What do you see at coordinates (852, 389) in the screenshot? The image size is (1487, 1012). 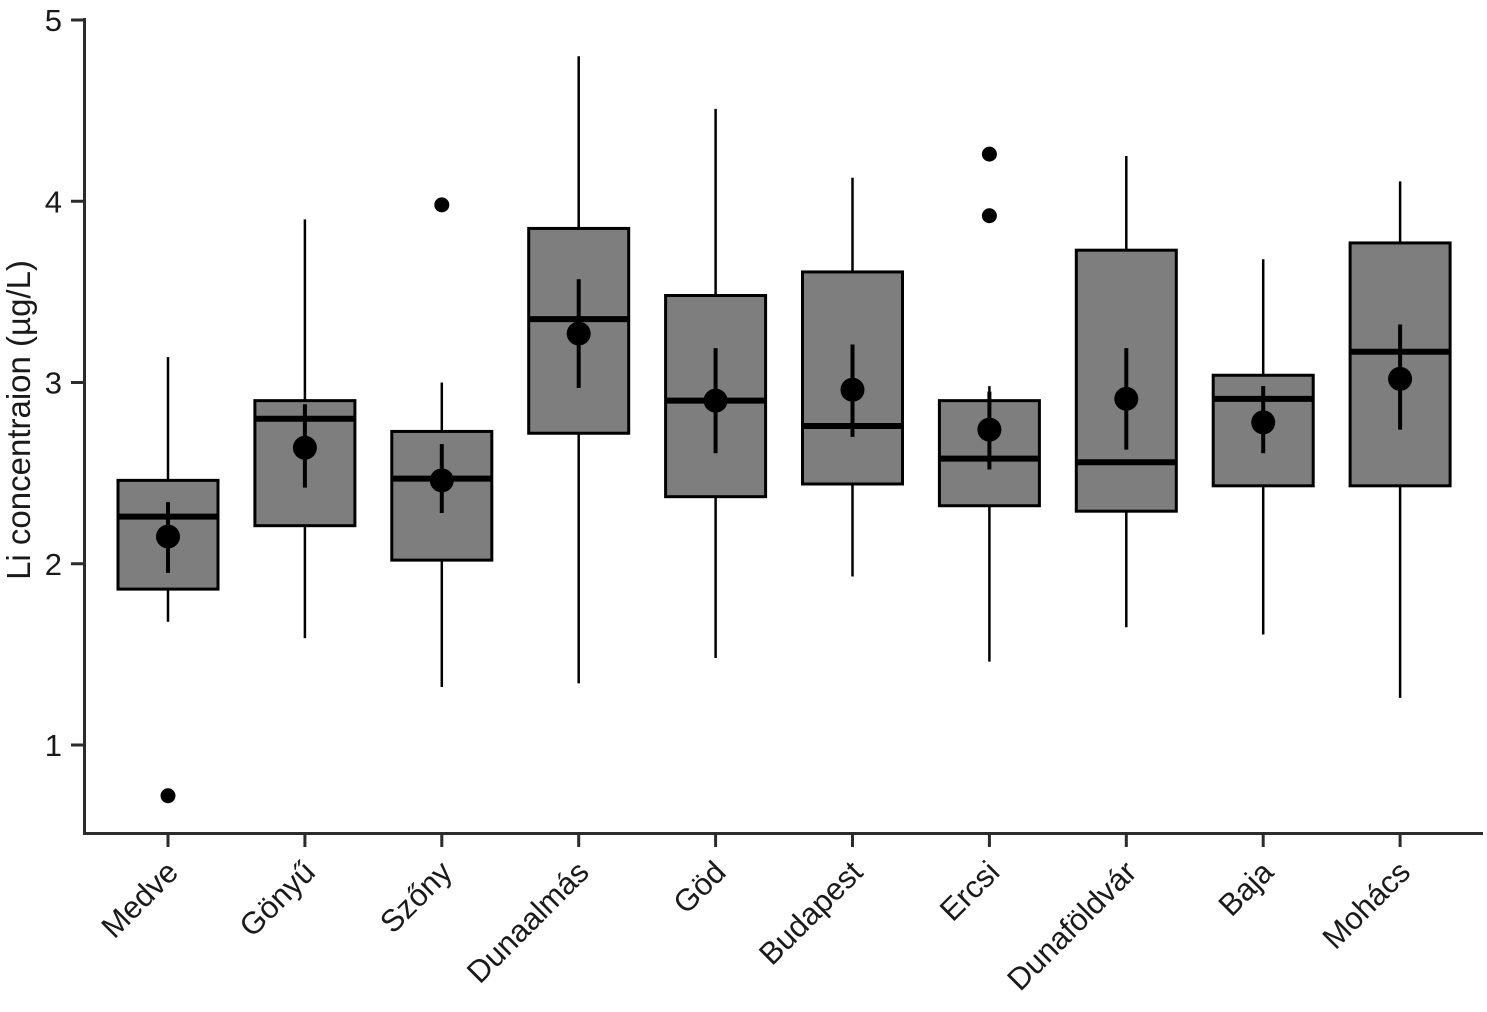 I see `mean-dot-budapest` at bounding box center [852, 389].